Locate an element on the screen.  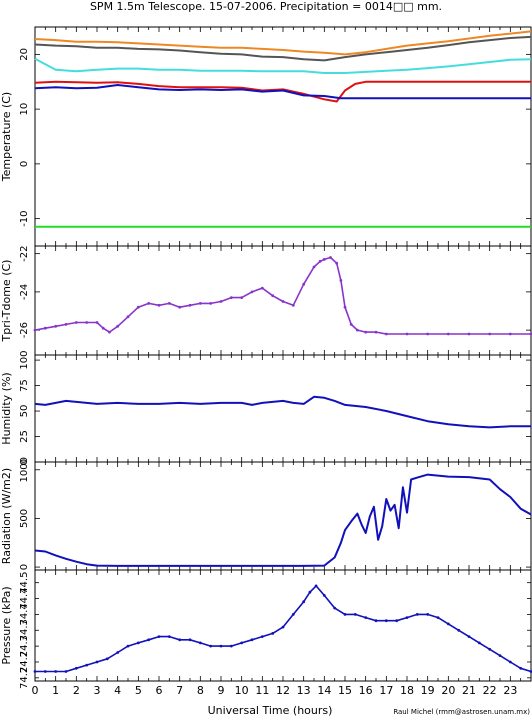
radiation-y-label: Radiation (W/m2) is located at coordinates (6, 516).